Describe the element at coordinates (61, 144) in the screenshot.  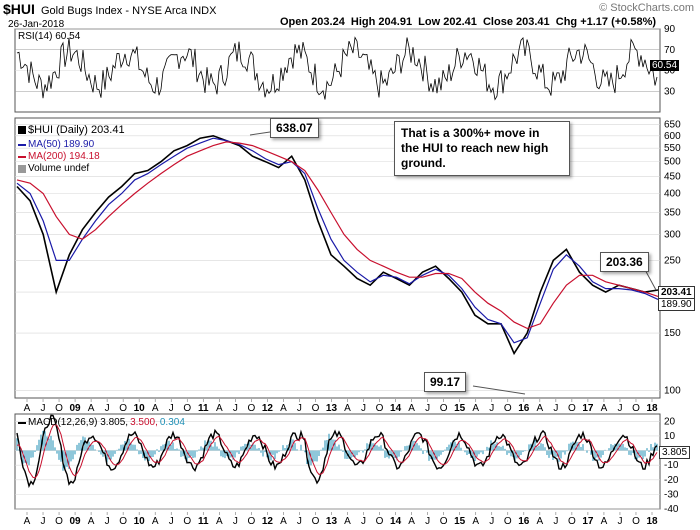
I see `legend-ma50-text: MA(50) 189.90` at that location.